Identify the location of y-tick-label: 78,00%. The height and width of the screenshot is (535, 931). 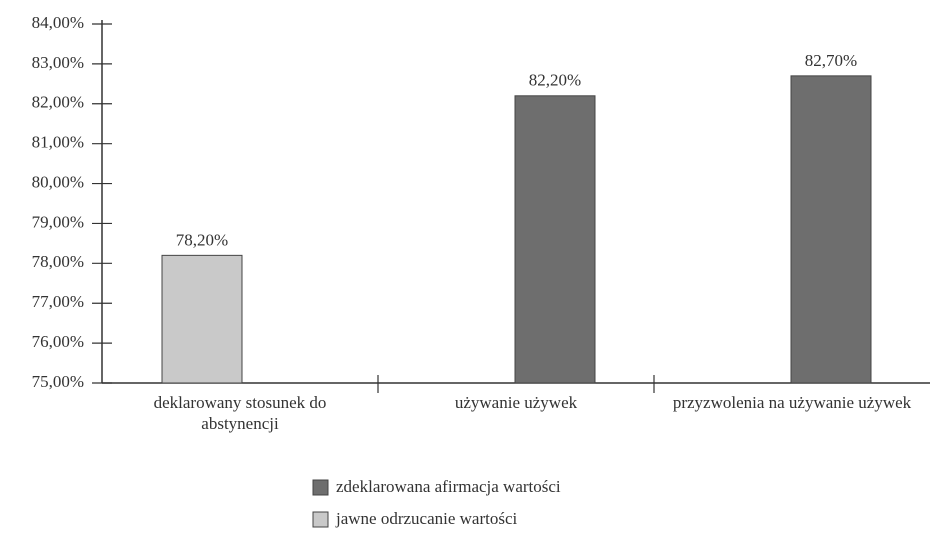
(58, 261).